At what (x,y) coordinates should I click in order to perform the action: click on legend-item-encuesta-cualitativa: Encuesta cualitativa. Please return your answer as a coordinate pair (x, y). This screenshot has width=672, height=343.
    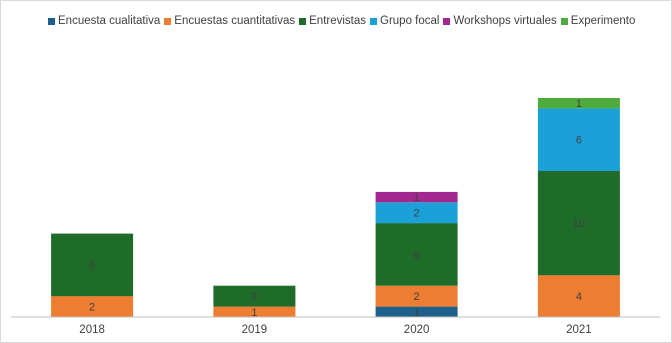
    Looking at the image, I should click on (104, 21).